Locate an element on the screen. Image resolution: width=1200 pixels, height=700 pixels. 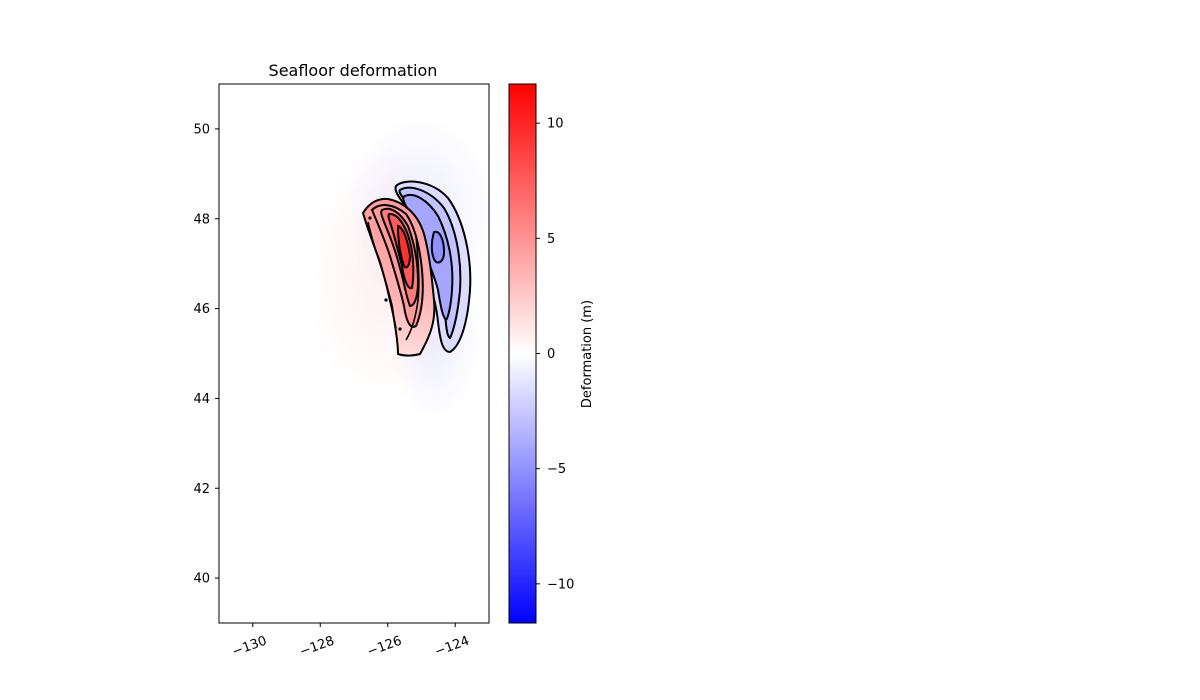
colorbar-tick-label: −10 is located at coordinates (560, 584).